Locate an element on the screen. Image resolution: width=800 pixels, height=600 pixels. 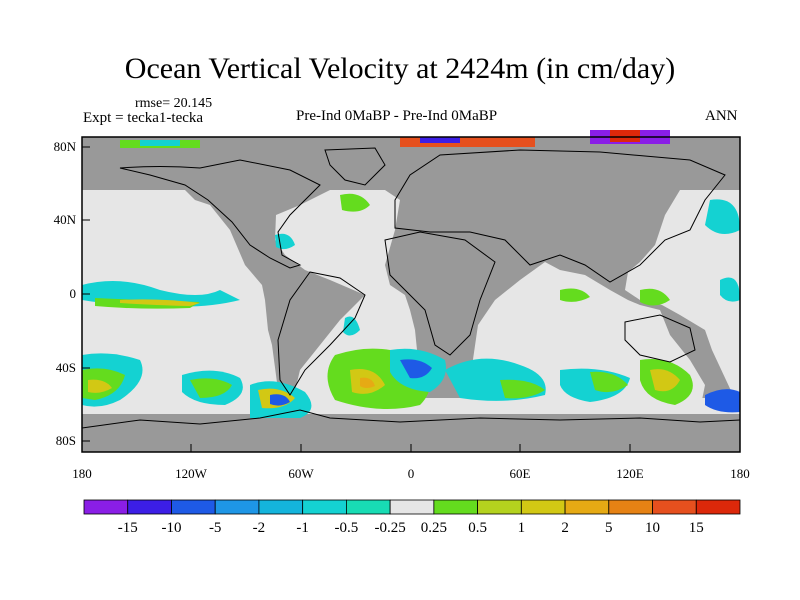
colorbar-label: 15 is located at coordinates (696, 528).